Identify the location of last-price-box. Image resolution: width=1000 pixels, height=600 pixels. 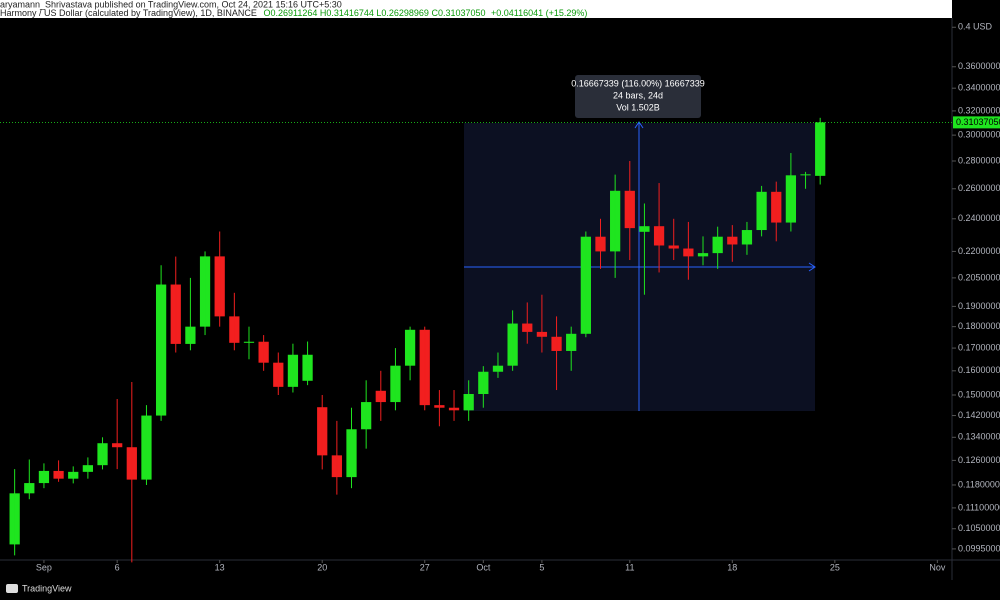
(976, 122).